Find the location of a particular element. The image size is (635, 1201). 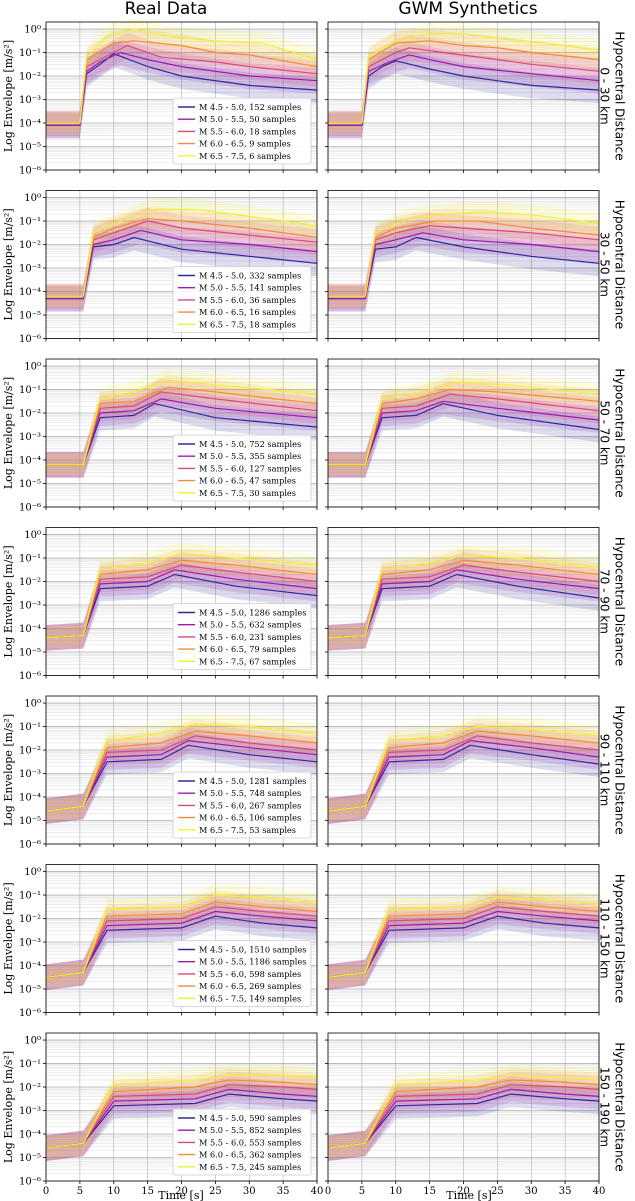

row-label: Hypocentral Distance30 - 50 km is located at coordinates (611, 264).